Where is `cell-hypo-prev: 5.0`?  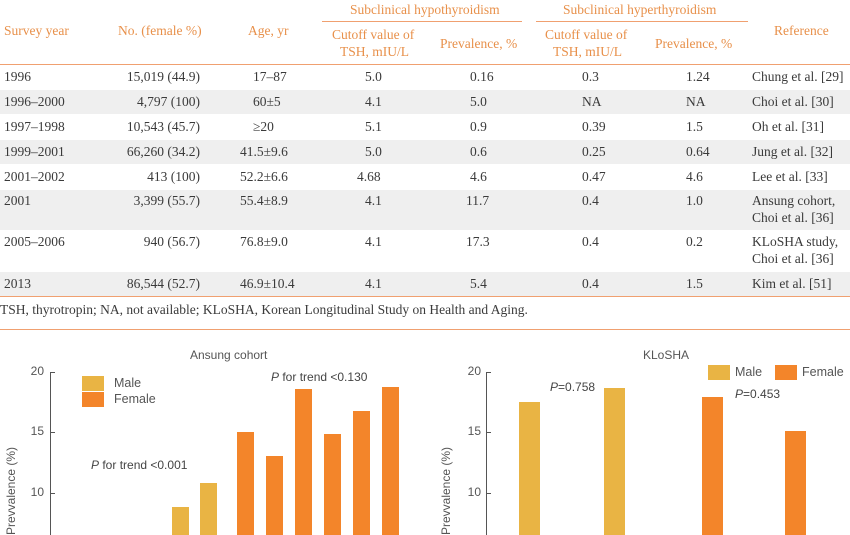 cell-hypo-prev: 5.0 is located at coordinates (478, 101).